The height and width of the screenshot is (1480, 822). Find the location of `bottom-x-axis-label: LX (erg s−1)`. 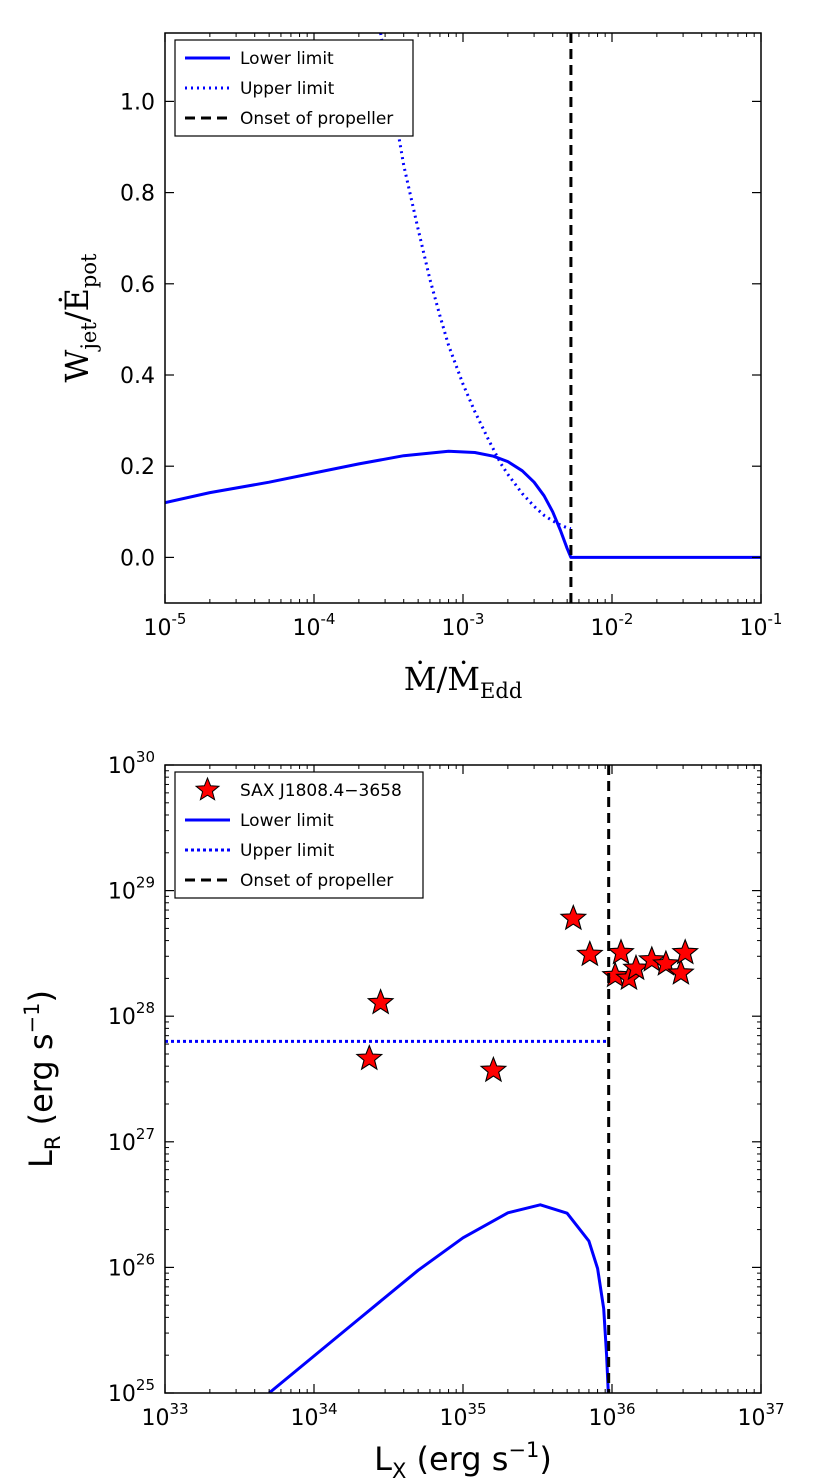

bottom-x-axis-label: LX (erg s−1) is located at coordinates (463, 1459).